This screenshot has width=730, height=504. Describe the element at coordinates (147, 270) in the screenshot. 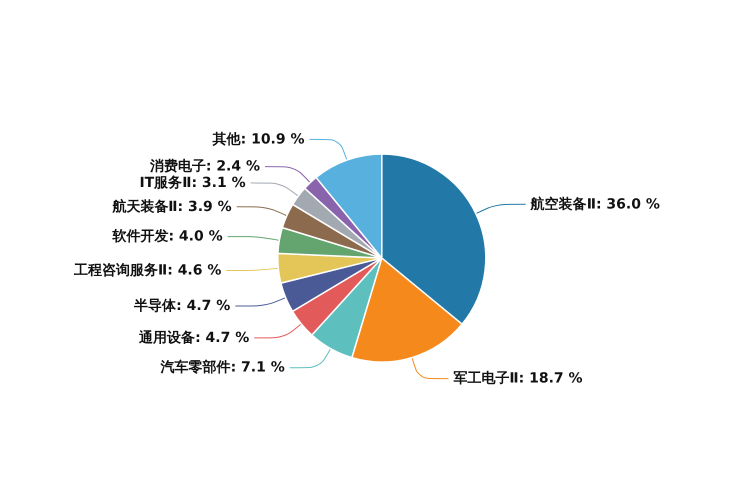

I see `slice-label: 工程咨询服务Ⅱ: 4.6 %` at that location.